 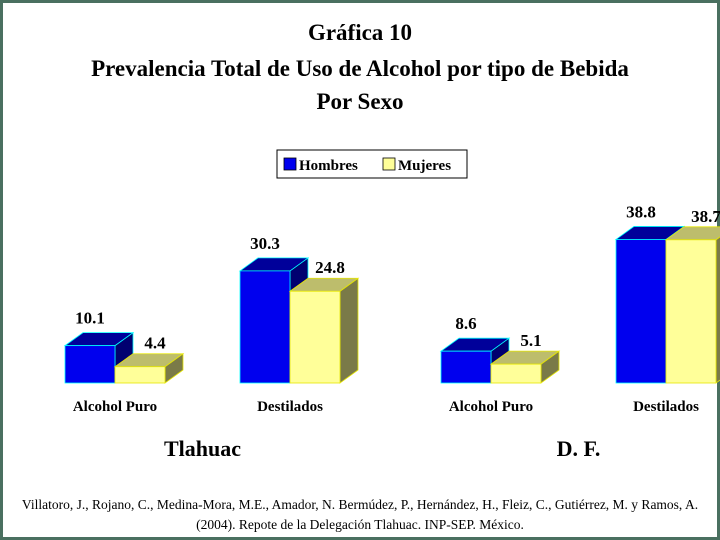 What do you see at coordinates (491, 407) in the screenshot?
I see `category-label-d-f-alcohol-puro: Alcohol Puro` at bounding box center [491, 407].